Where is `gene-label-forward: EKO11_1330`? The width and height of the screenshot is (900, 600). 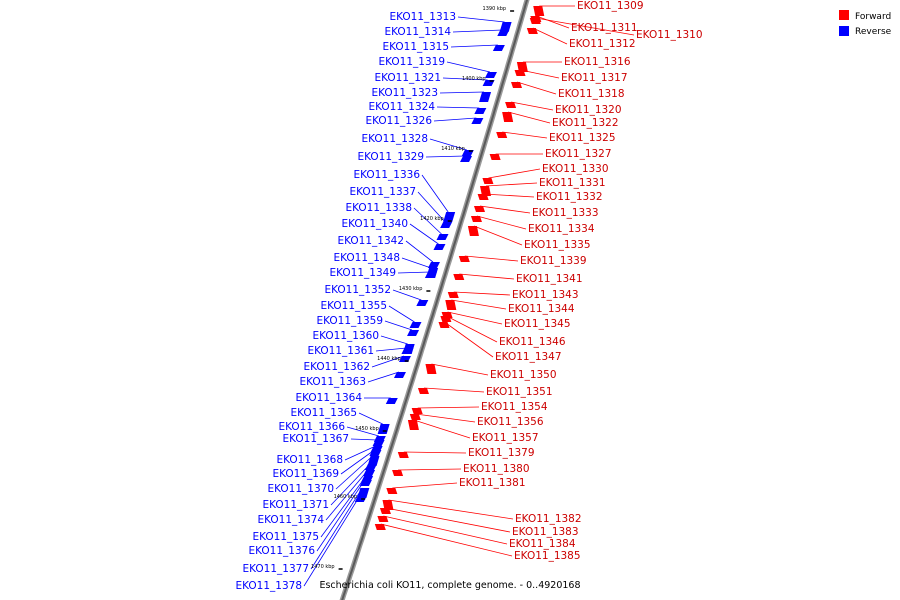 gene-label-forward: EKO11_1330 is located at coordinates (575, 169).